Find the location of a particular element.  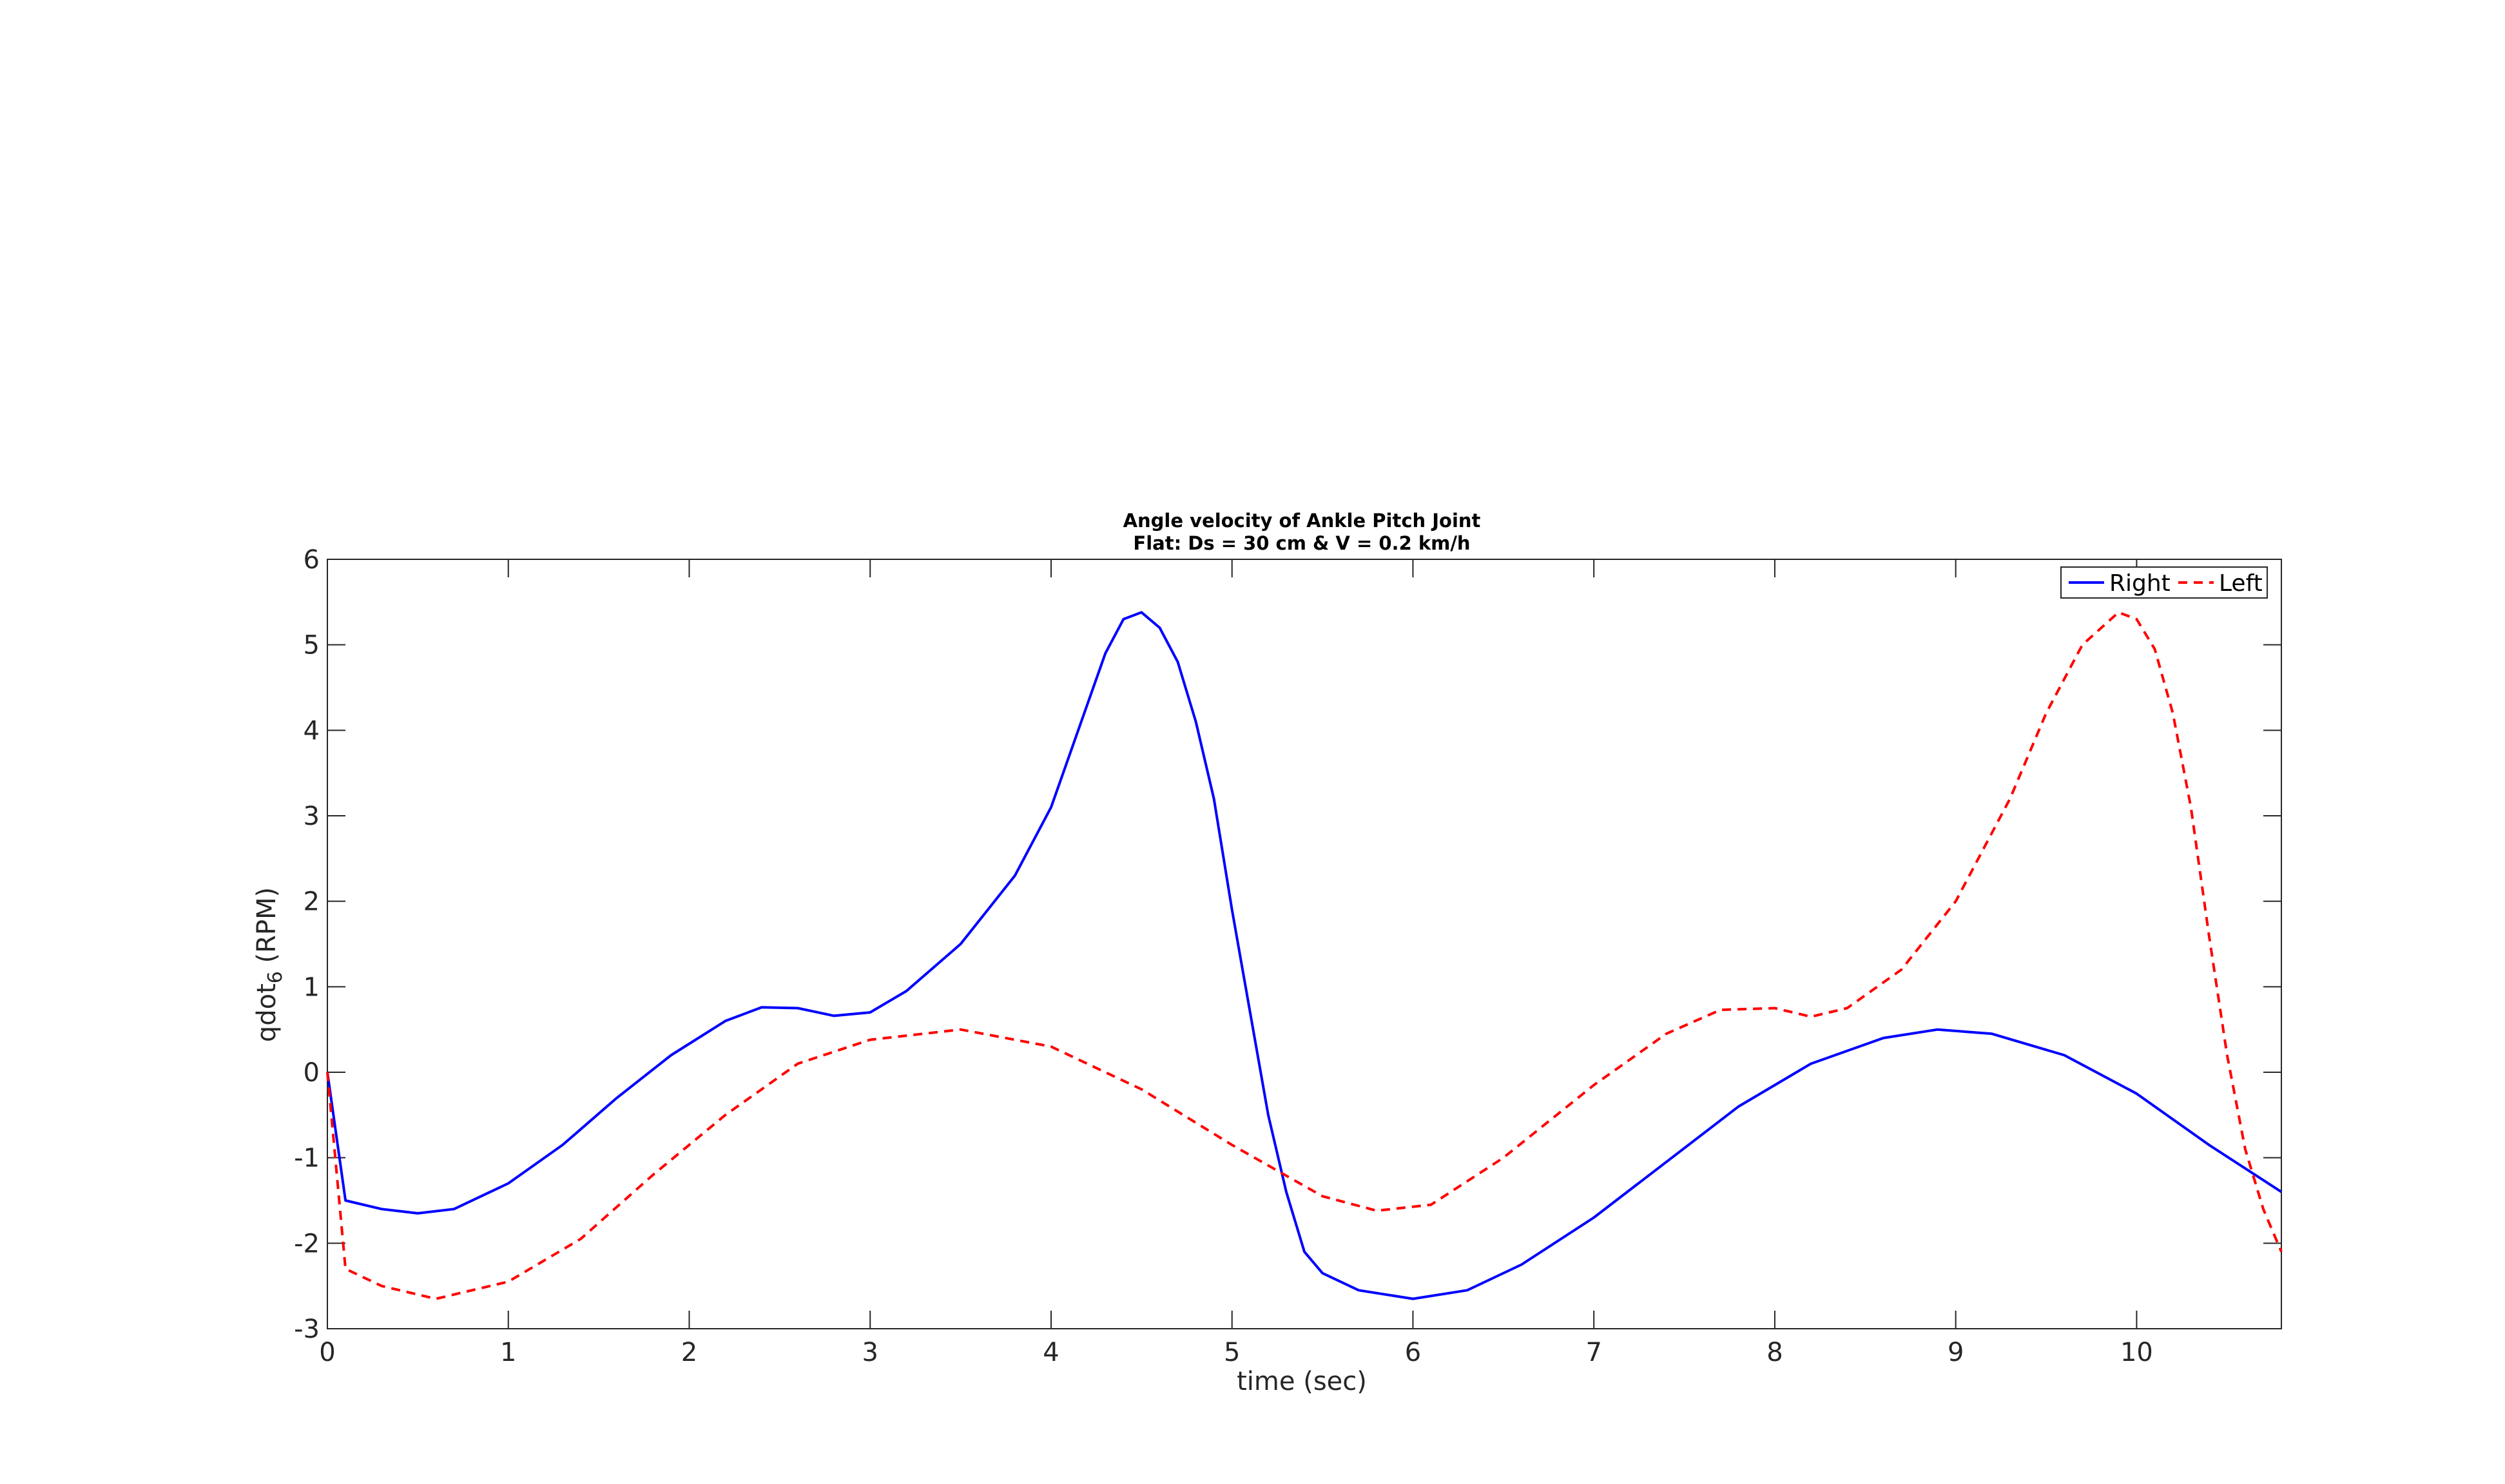

chart-subtitle: Flat: Ds = 30 cm & V = 0.2 km/h is located at coordinates (1301, 543).